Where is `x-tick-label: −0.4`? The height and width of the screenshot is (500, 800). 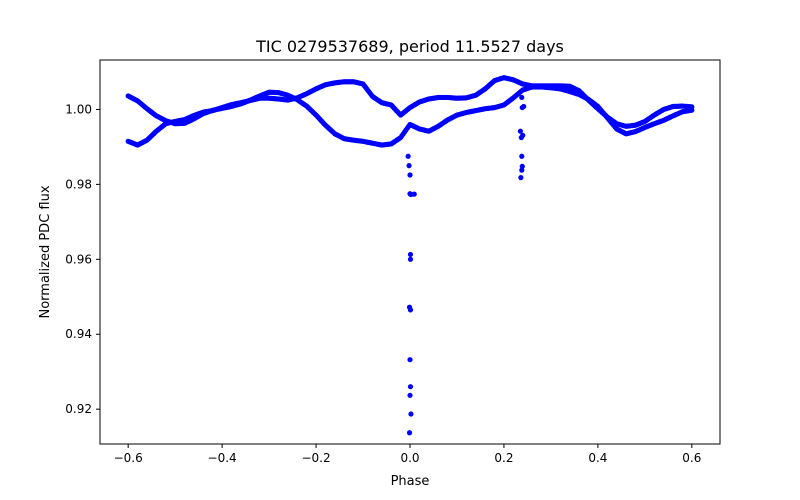
x-tick-label: −0.4 is located at coordinates (222, 458).